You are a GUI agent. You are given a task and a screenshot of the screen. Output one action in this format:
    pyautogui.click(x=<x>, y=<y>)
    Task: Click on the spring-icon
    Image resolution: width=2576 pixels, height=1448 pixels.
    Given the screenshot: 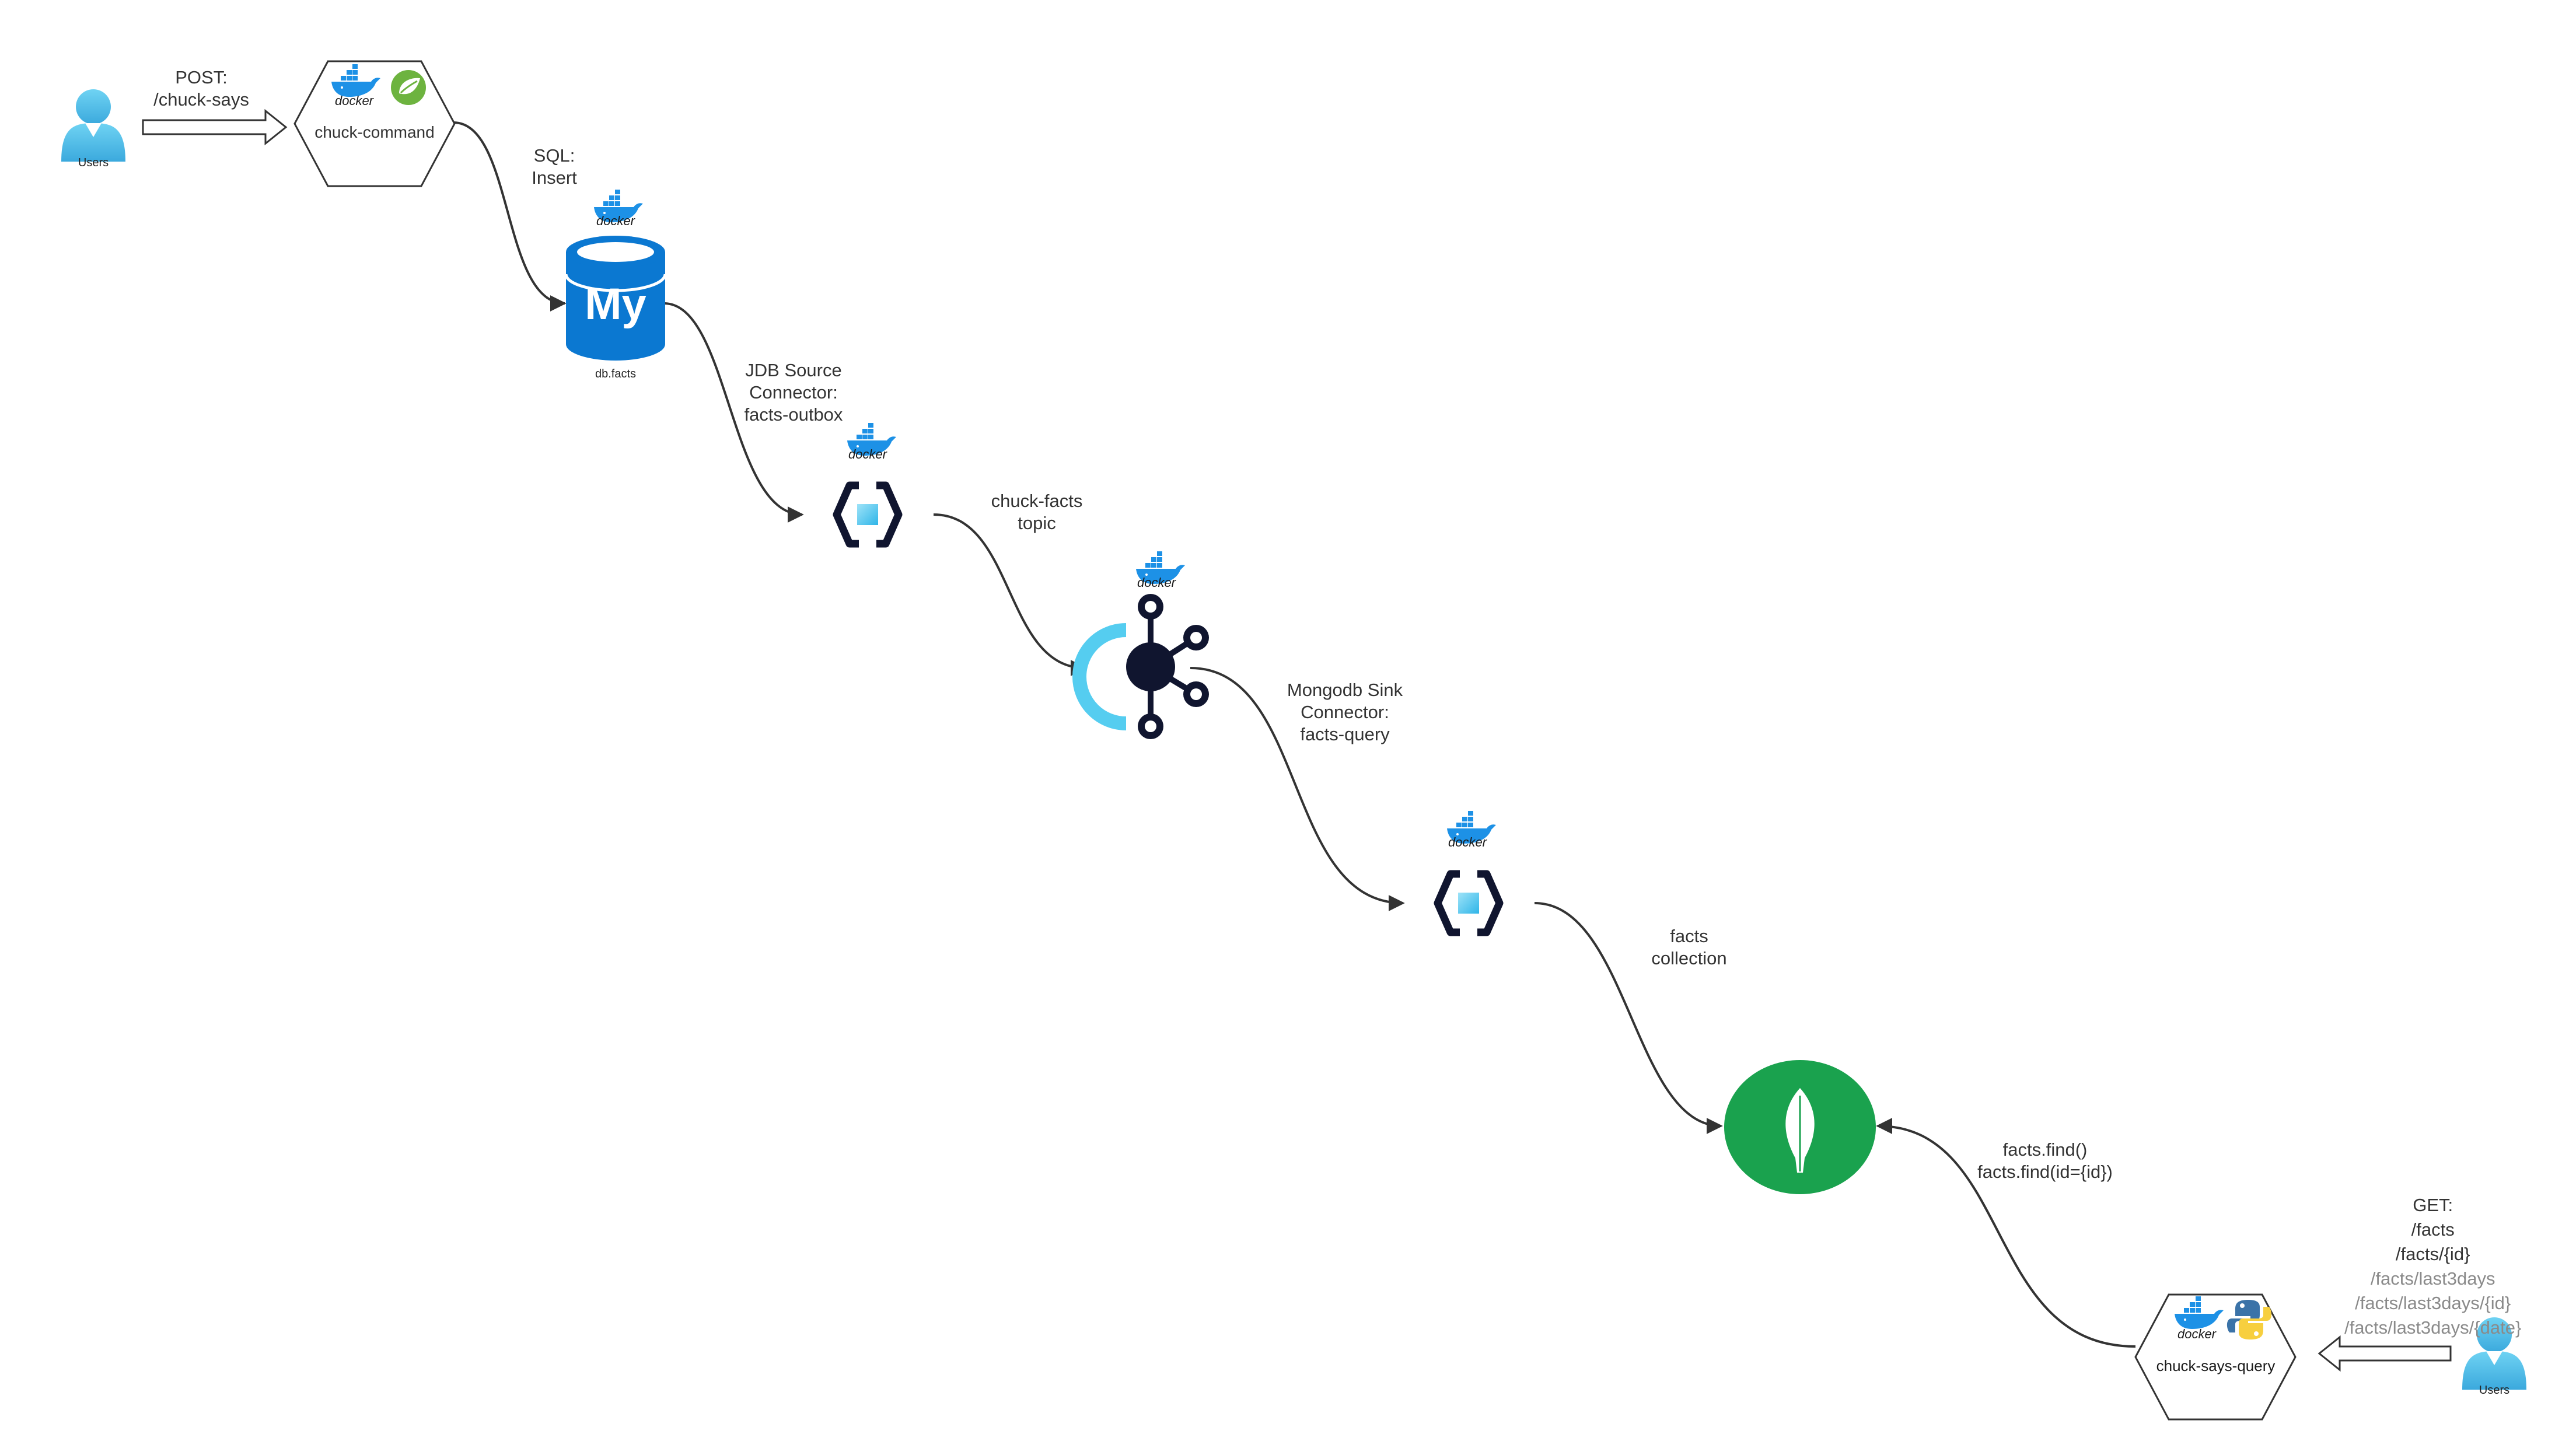 What is the action you would take?
    pyautogui.click(x=408, y=87)
    